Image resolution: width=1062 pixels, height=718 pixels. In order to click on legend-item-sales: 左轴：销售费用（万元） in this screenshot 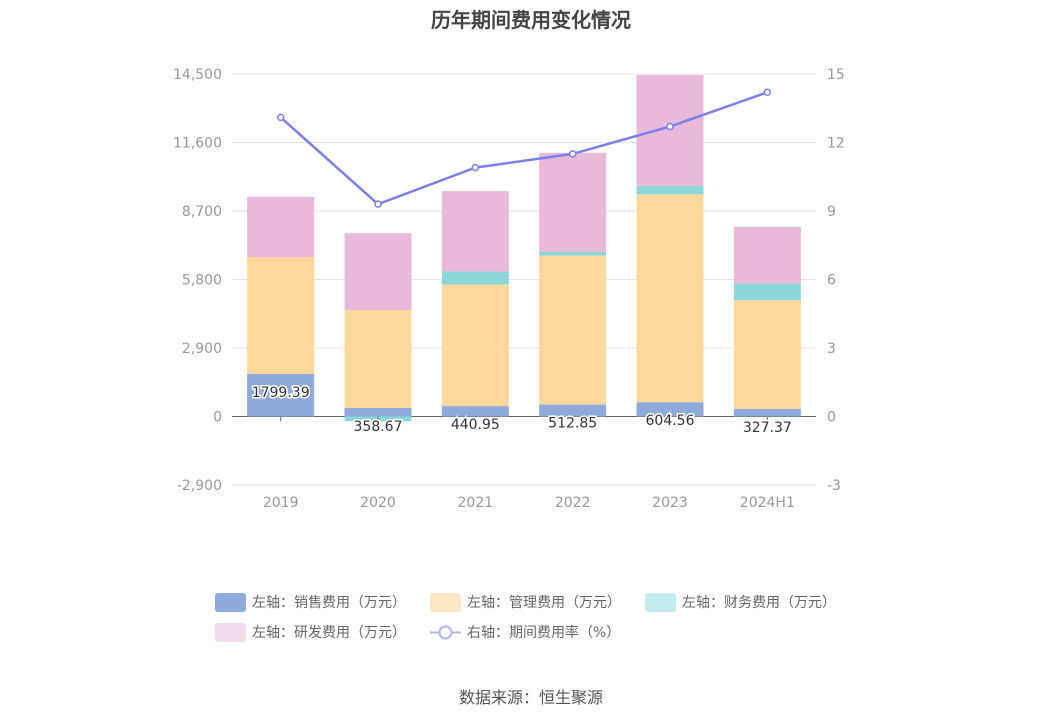, I will do `click(310, 602)`.